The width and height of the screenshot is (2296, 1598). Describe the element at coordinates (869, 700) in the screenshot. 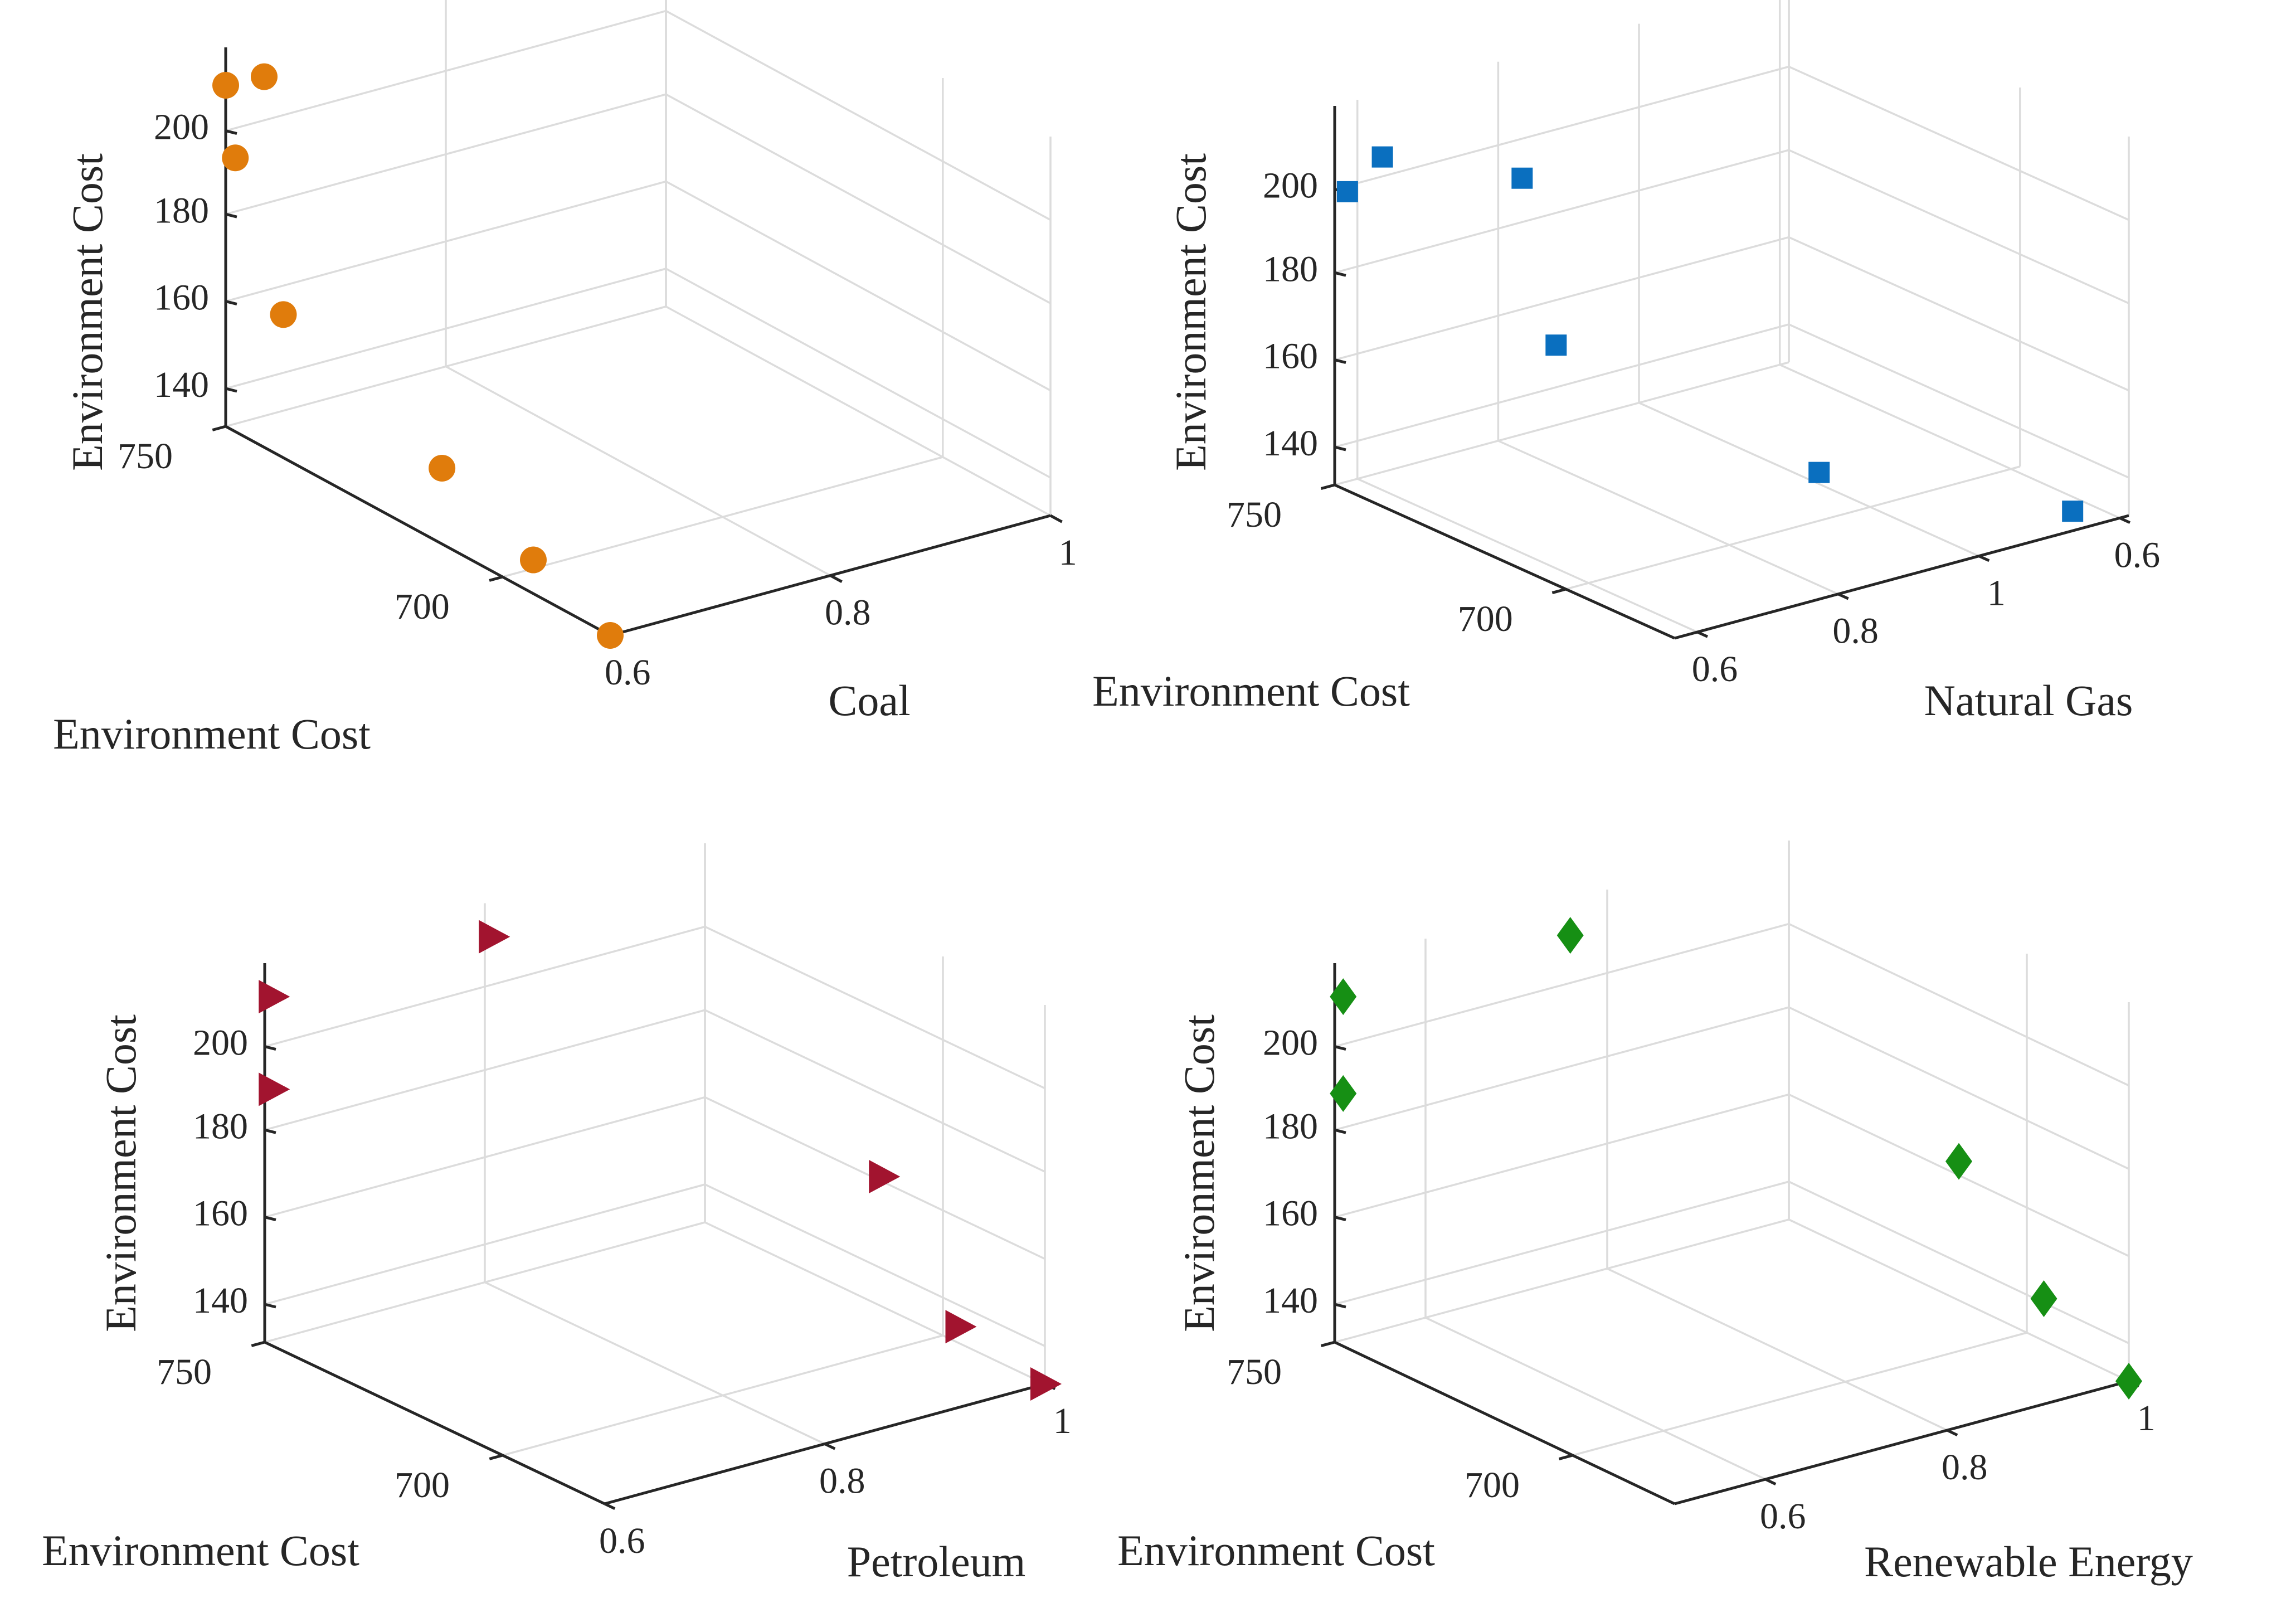

I see `x-axis-title: Coal` at that location.